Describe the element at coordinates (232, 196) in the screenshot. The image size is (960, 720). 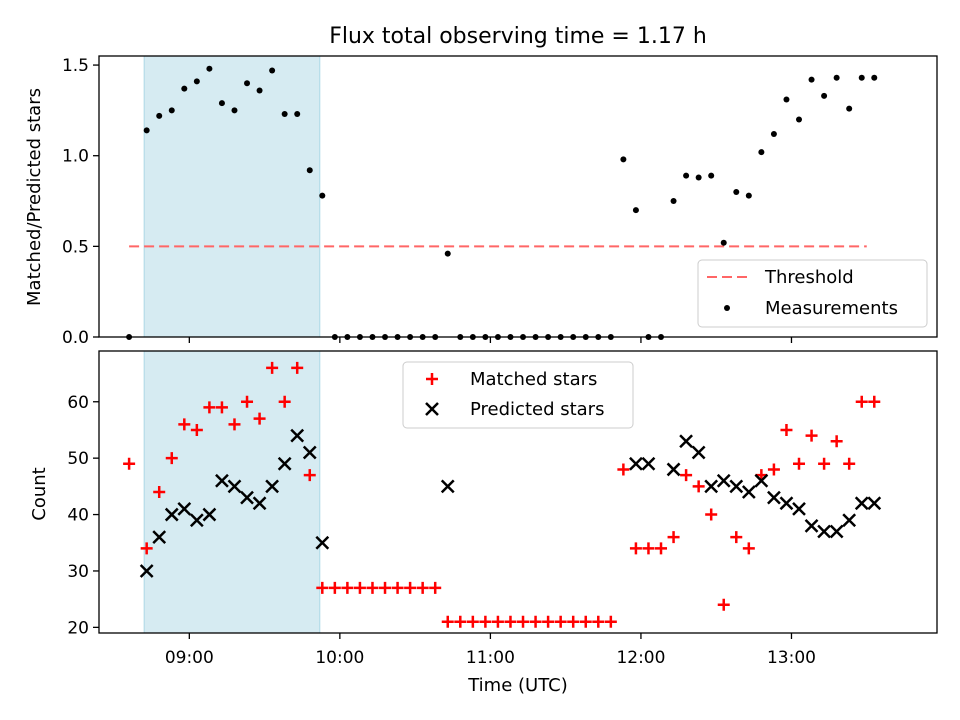
I see `top-band` at that location.